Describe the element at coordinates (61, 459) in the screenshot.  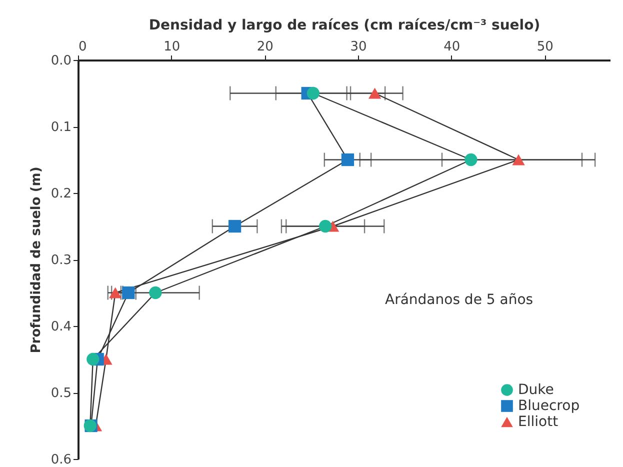
I see `y-tick-label: 0.6` at that location.